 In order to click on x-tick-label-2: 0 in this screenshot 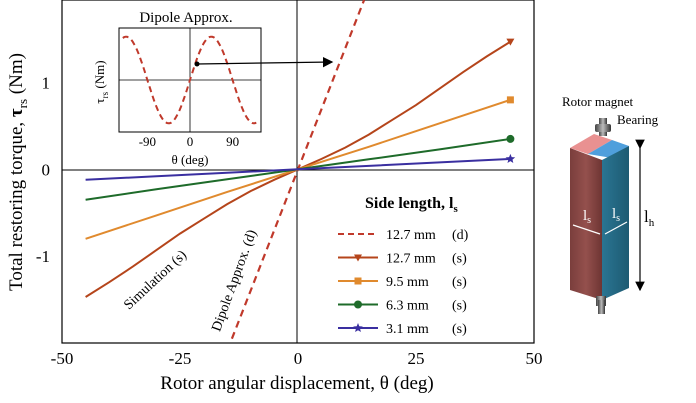, I will do `click(298, 358)`.